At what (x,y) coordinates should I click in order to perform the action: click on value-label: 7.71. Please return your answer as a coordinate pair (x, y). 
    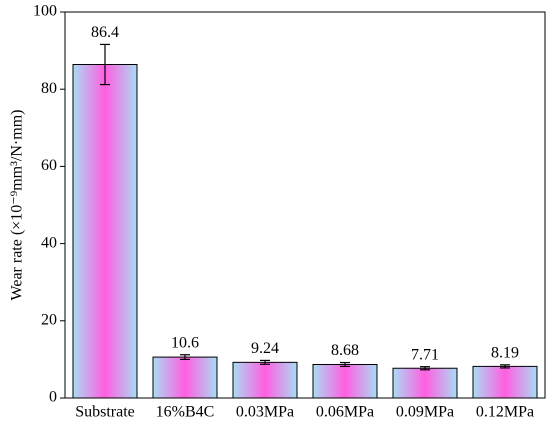
    Looking at the image, I should click on (425, 354).